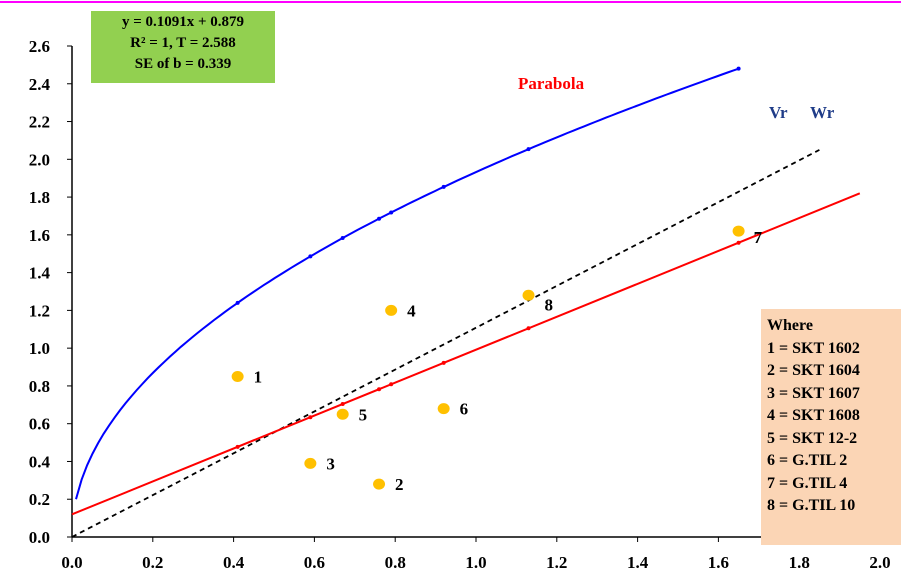 The image size is (901, 583). I want to click on y-tick-label: 2.6, so click(39, 46).